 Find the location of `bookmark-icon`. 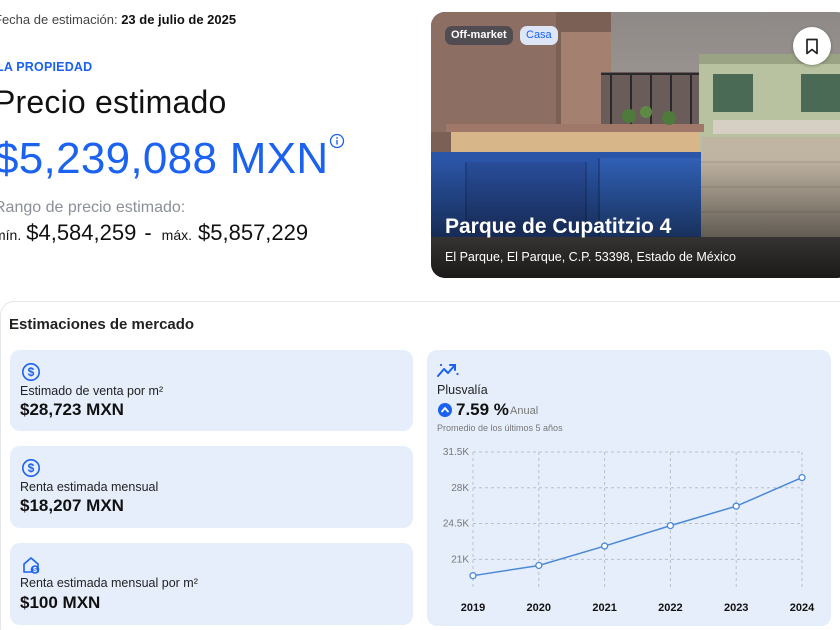

bookmark-icon is located at coordinates (812, 46).